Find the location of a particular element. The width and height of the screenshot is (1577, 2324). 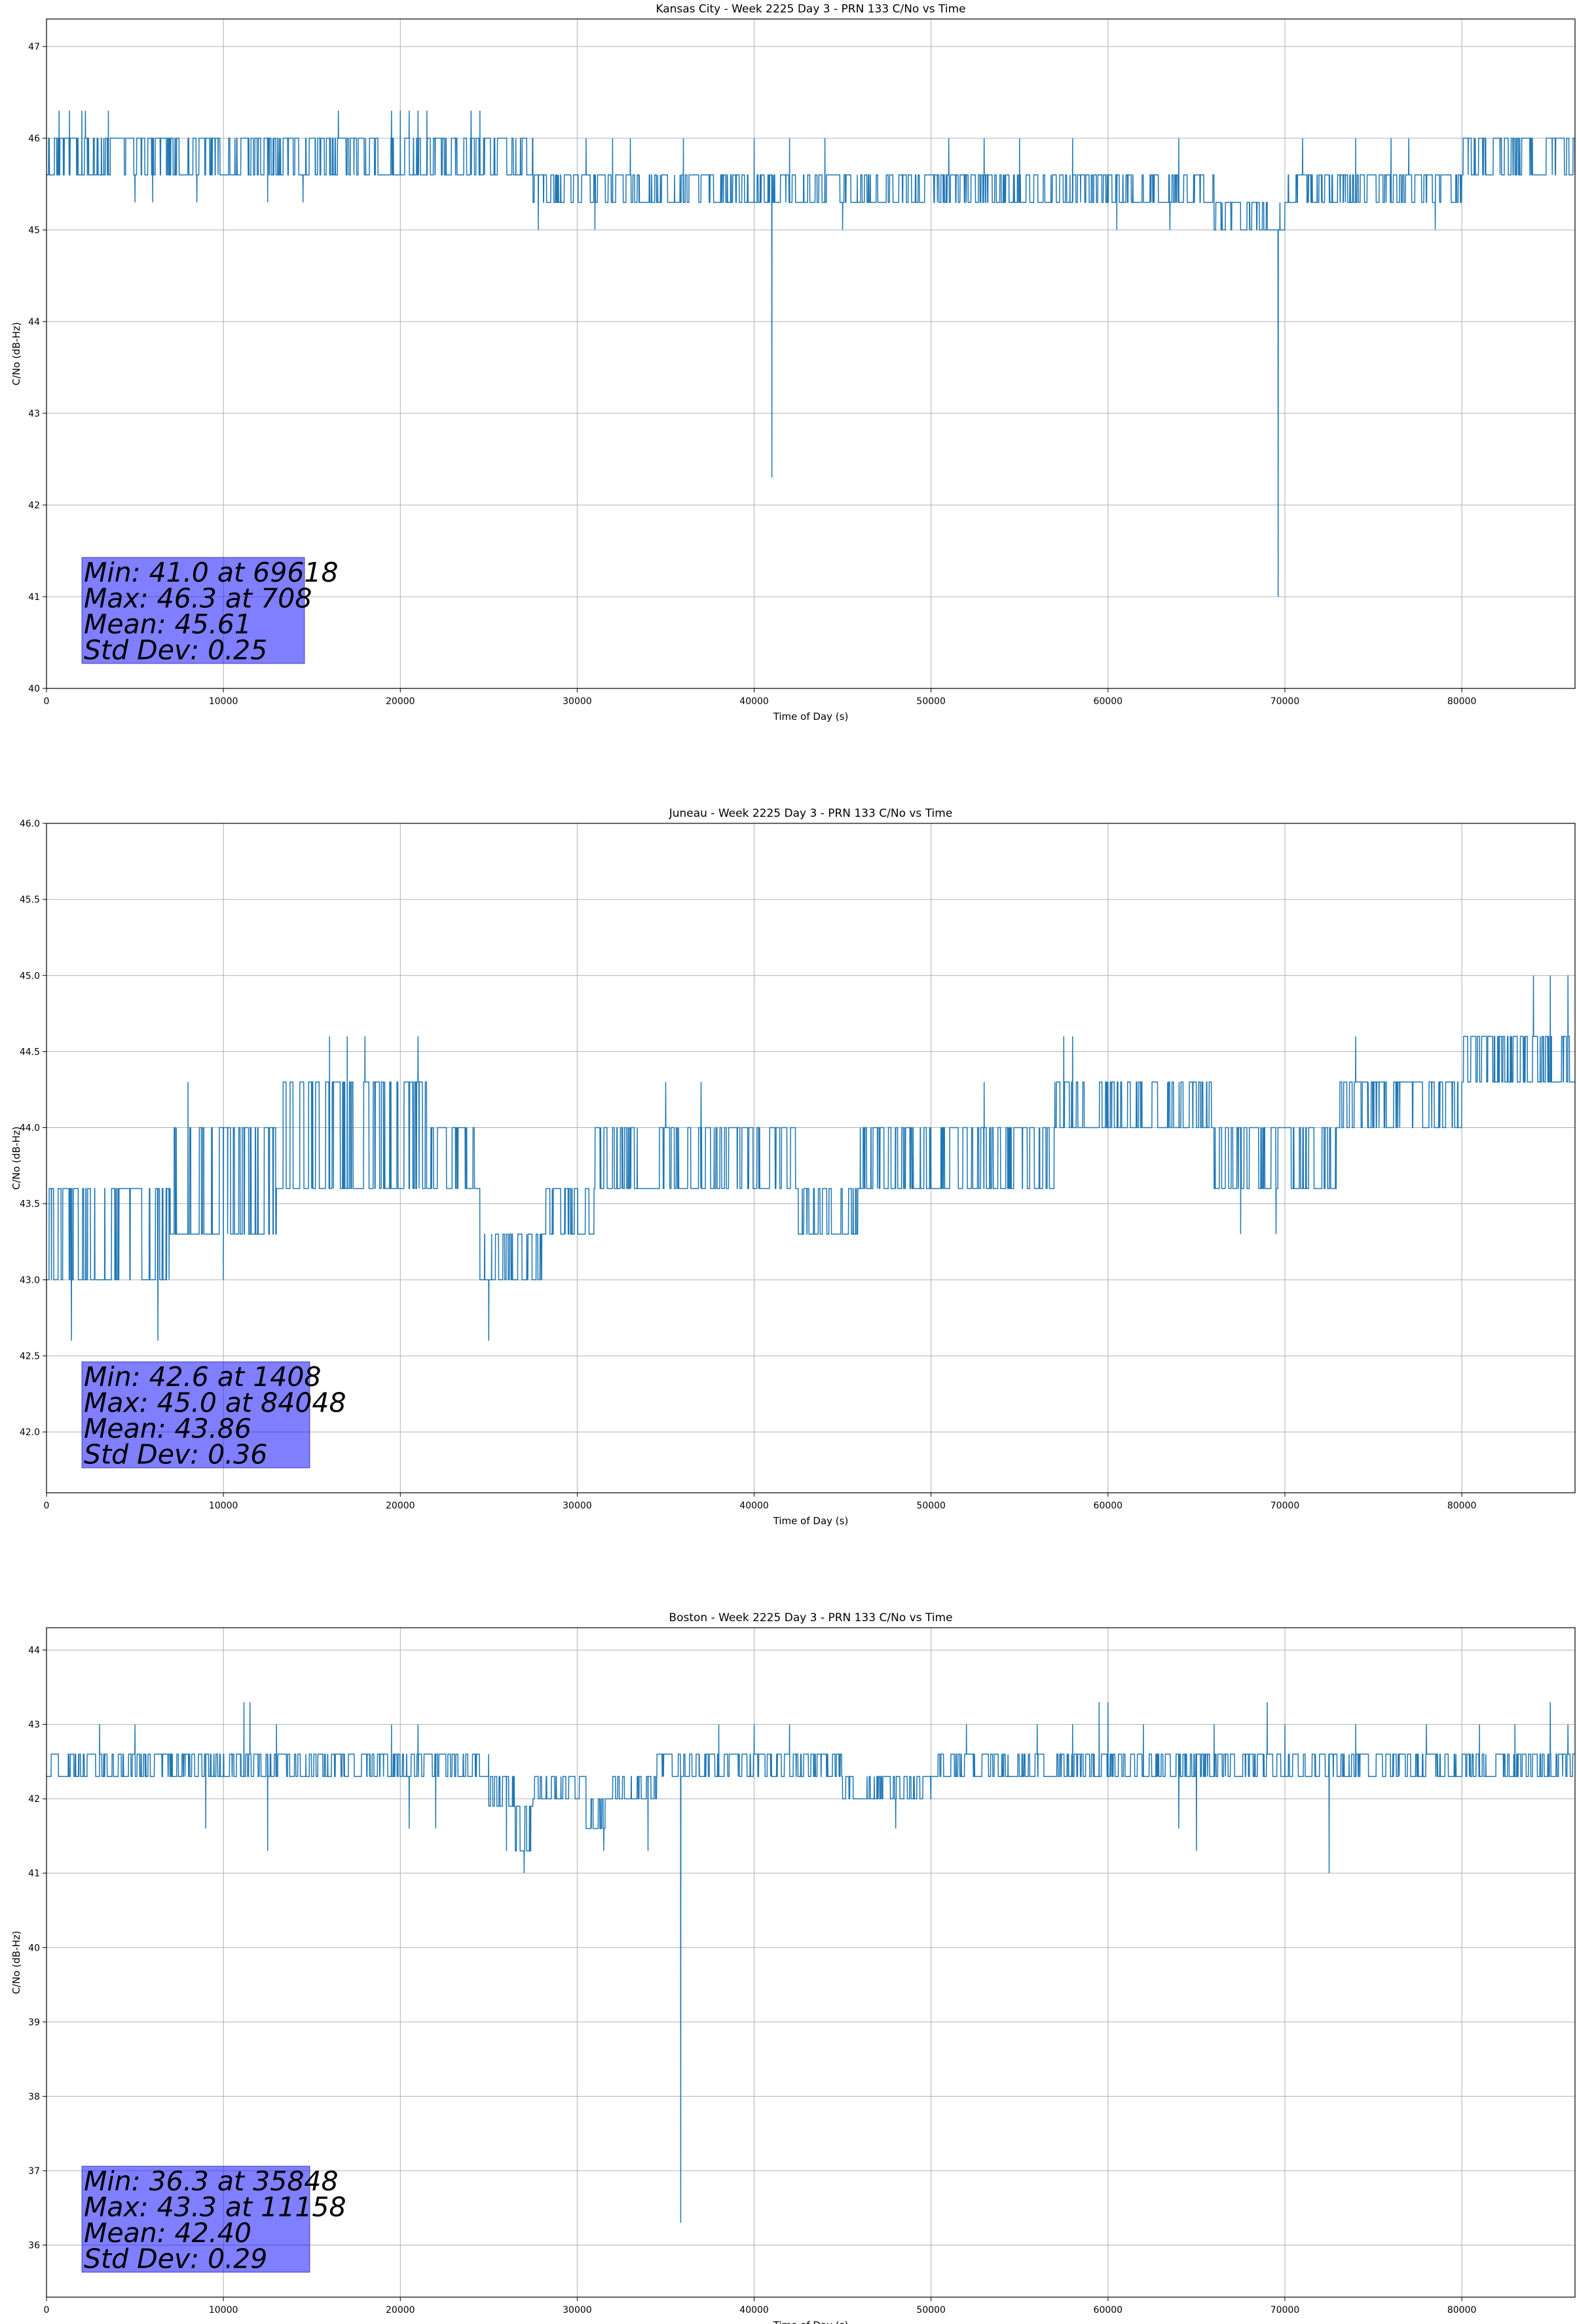

y-tick-label: 43.0 is located at coordinates (30, 1280).